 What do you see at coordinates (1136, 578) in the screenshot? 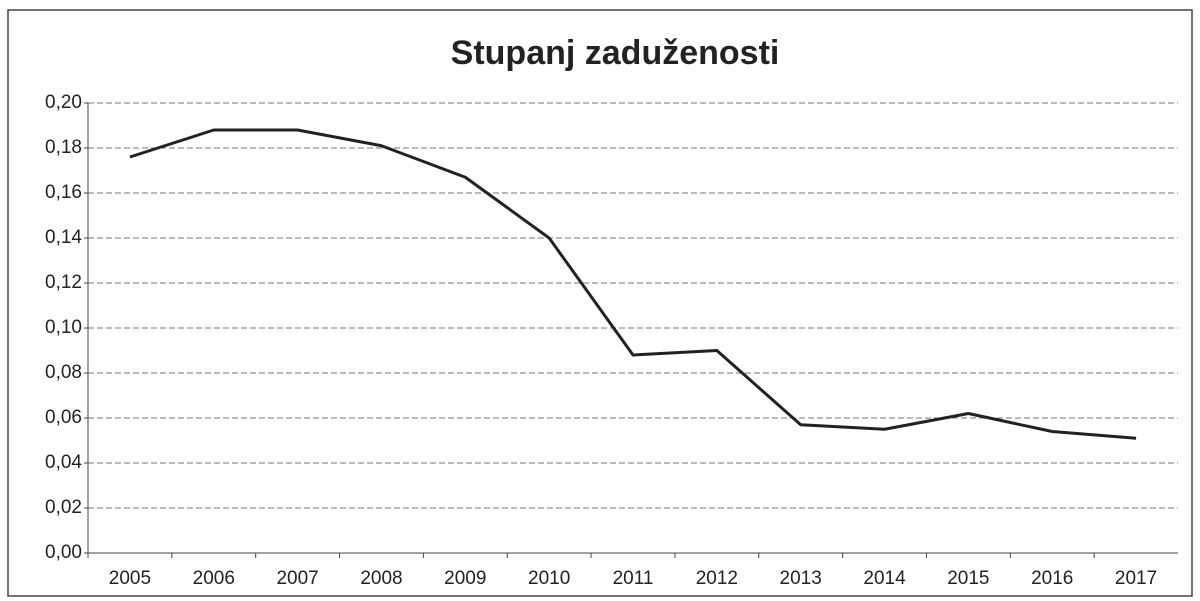
I see `x-tick-label: 2017` at bounding box center [1136, 578].